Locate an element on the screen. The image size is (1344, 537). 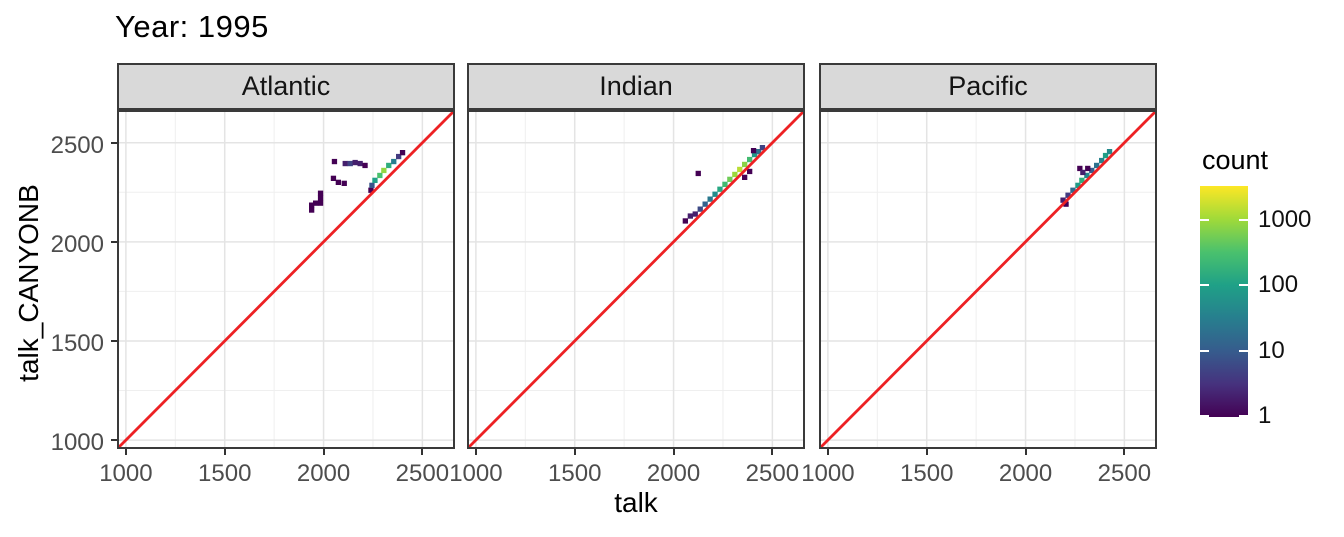
x-axis-title: talk is located at coordinates (636, 502).